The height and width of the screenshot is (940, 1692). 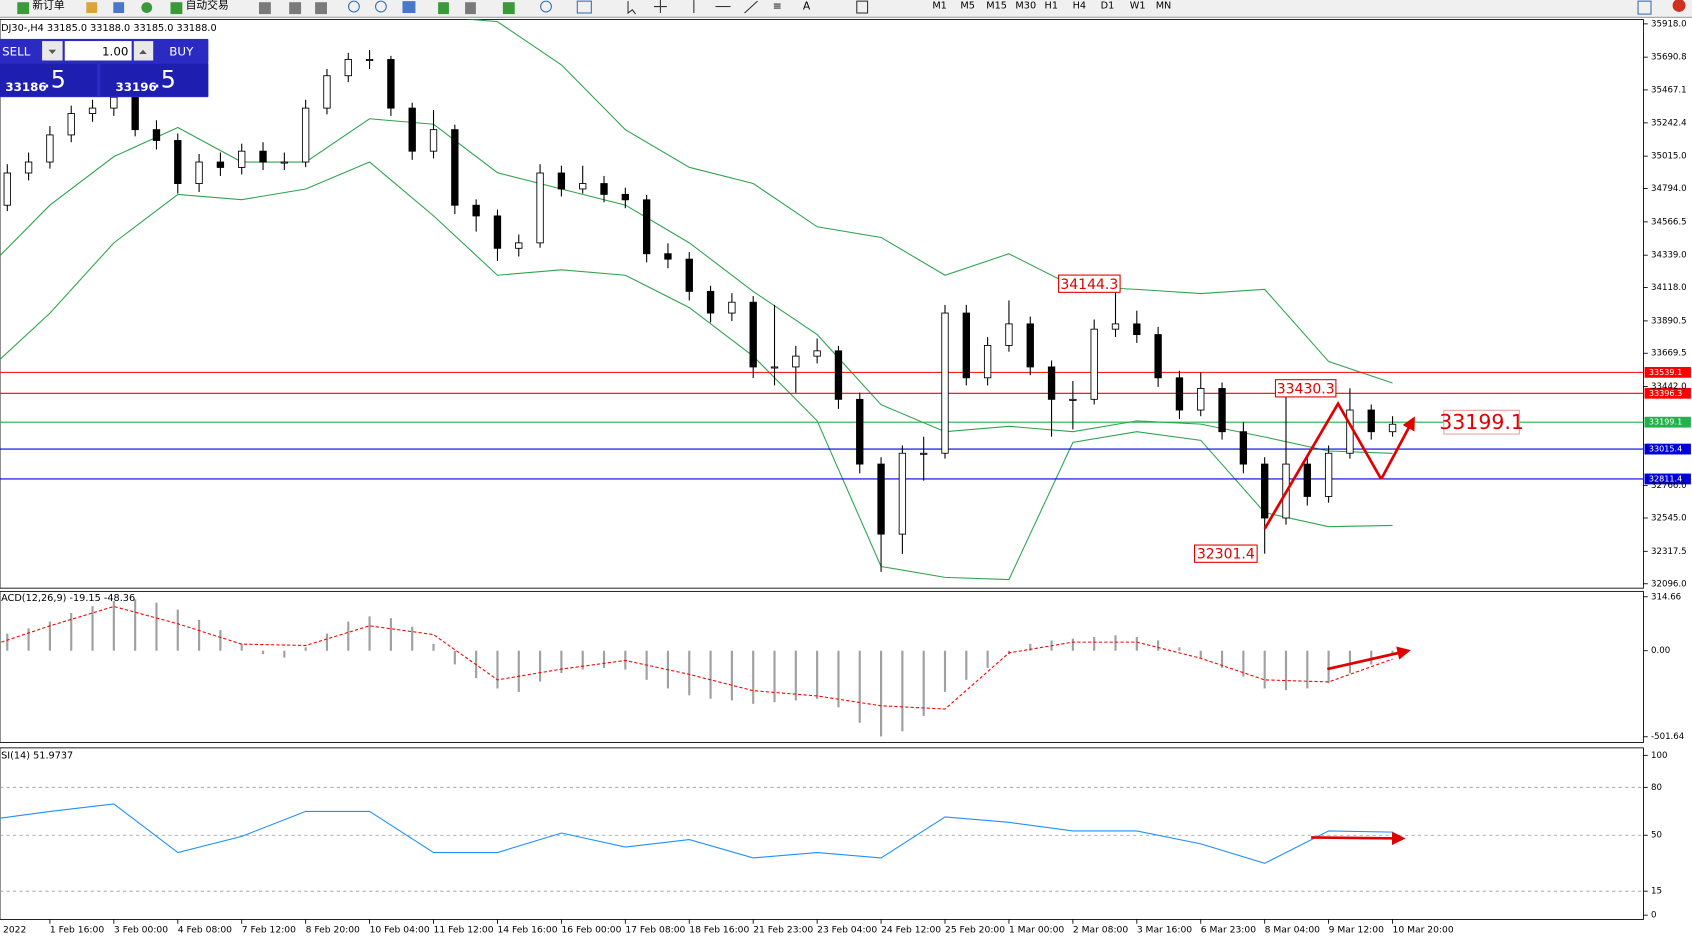 What do you see at coordinates (807, 6) in the screenshot?
I see `tool-icon: A` at bounding box center [807, 6].